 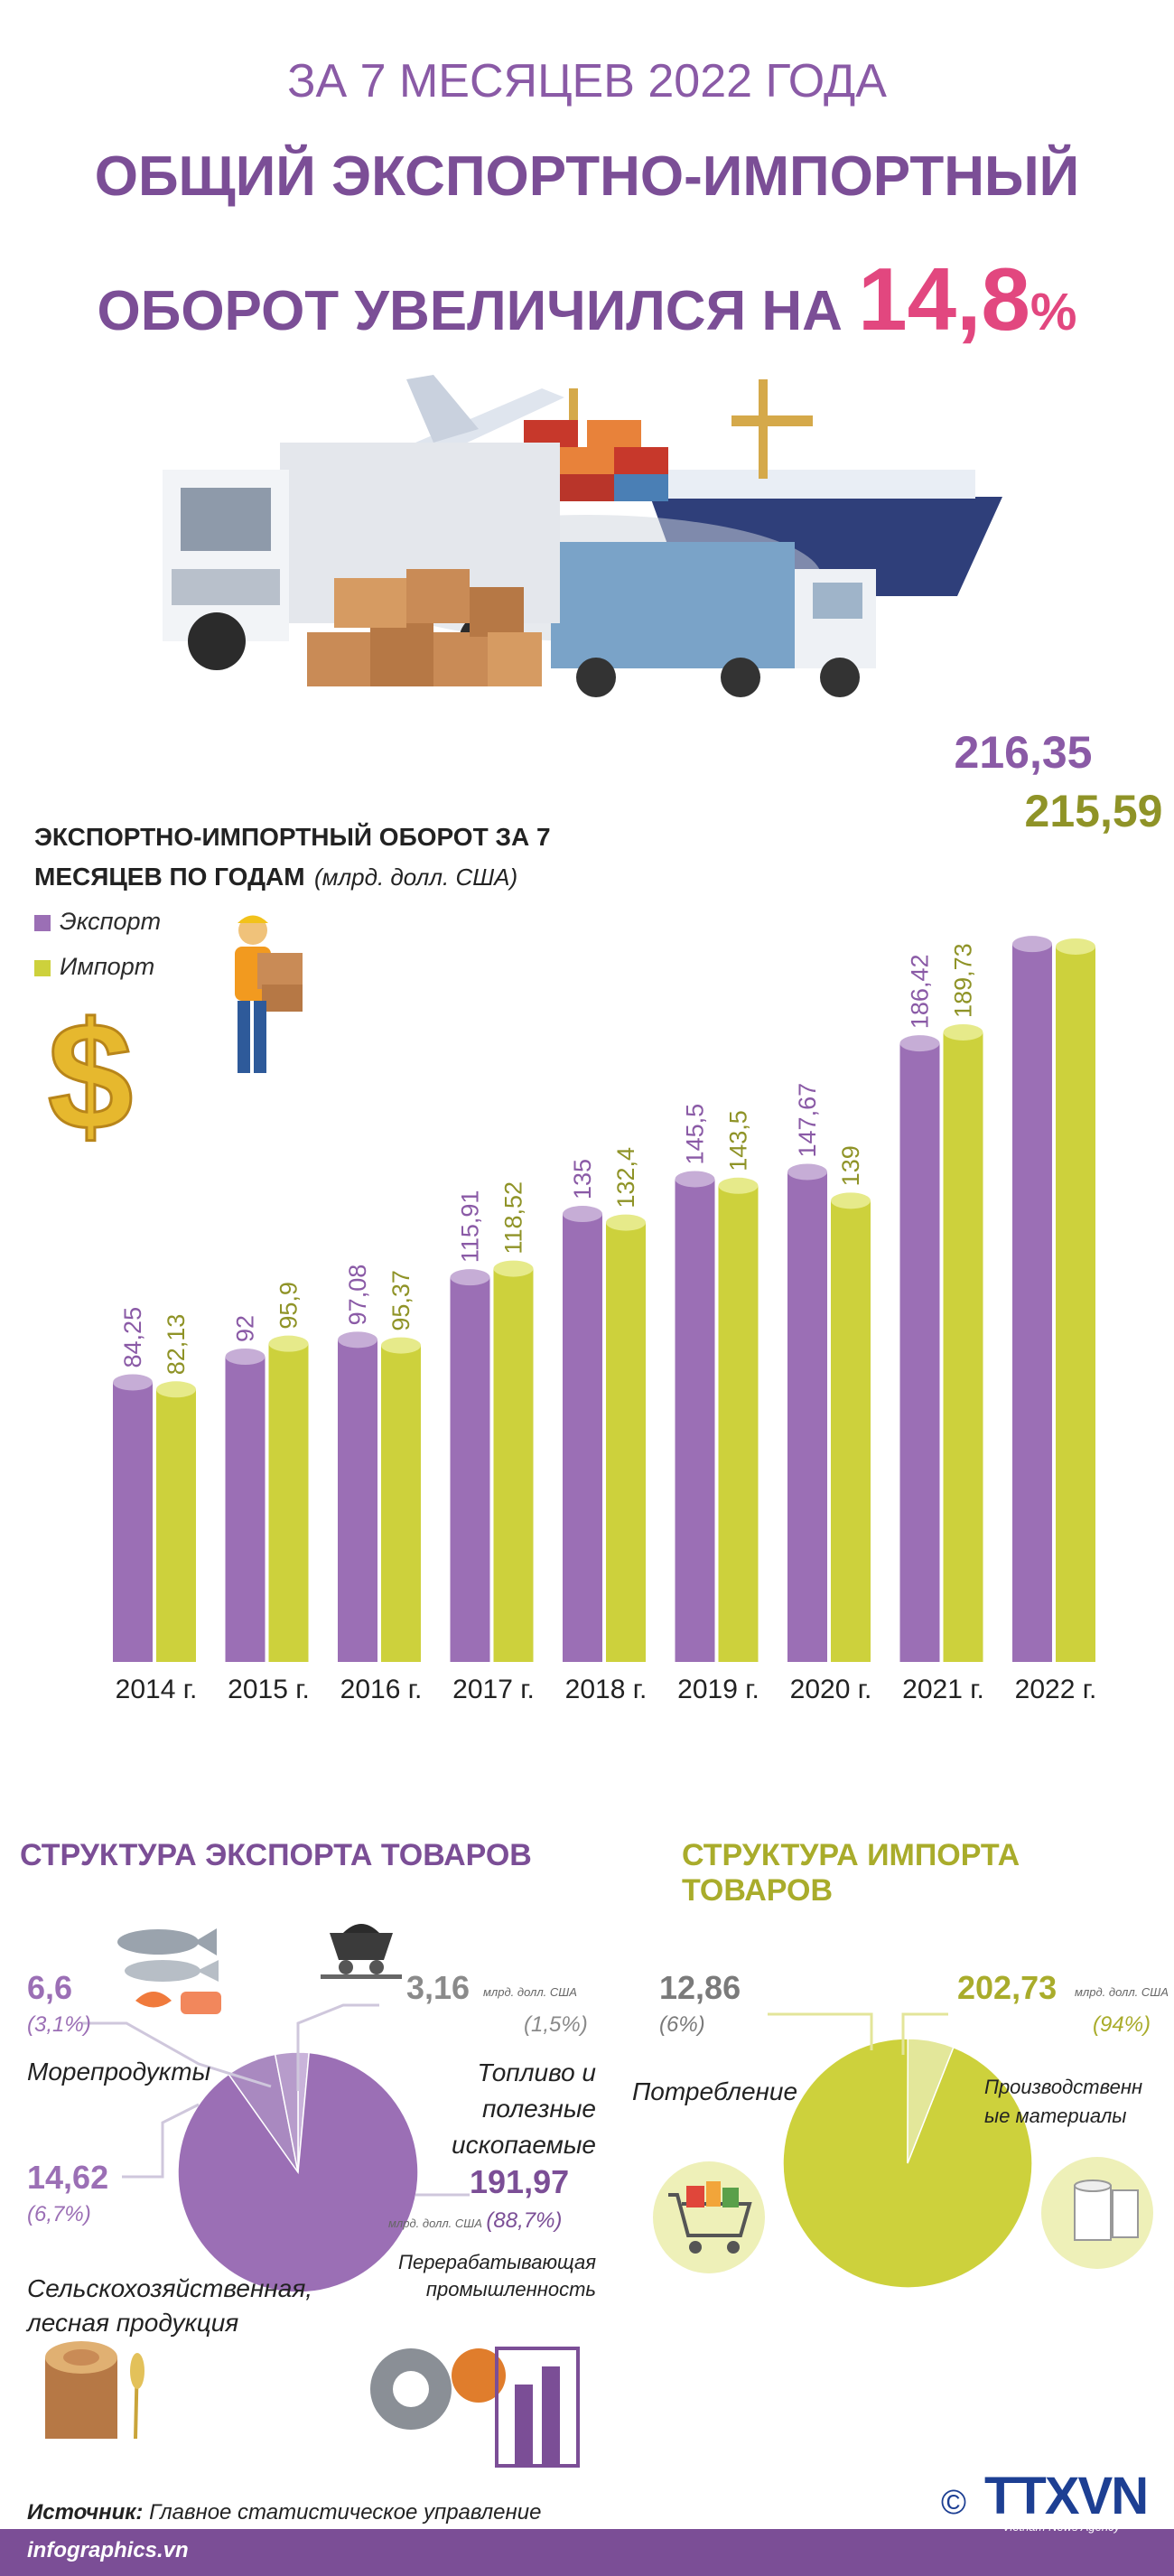 What do you see at coordinates (1053, 312) in the screenshot?
I see `header-percent-sign: %` at bounding box center [1053, 312].